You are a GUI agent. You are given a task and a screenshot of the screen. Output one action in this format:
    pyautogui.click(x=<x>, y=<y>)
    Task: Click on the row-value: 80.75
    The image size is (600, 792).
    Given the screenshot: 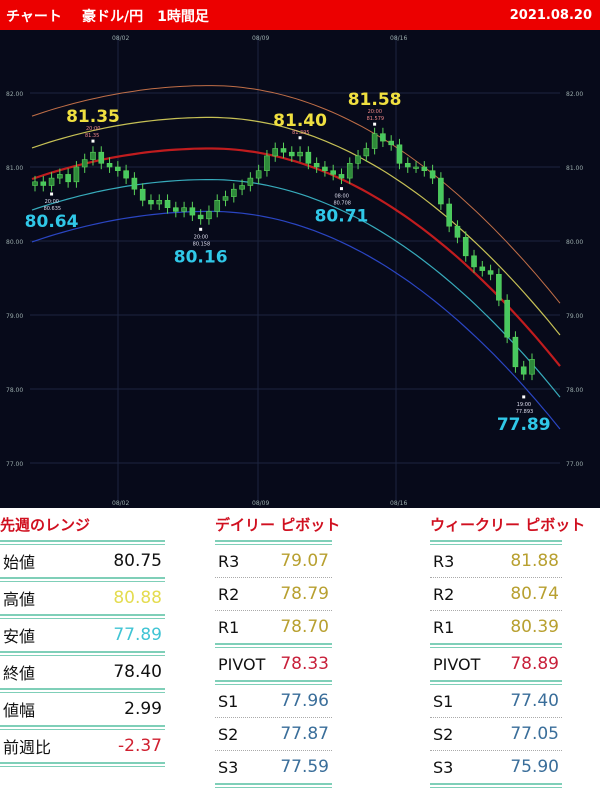 What is the action you would take?
    pyautogui.click(x=137, y=561)
    